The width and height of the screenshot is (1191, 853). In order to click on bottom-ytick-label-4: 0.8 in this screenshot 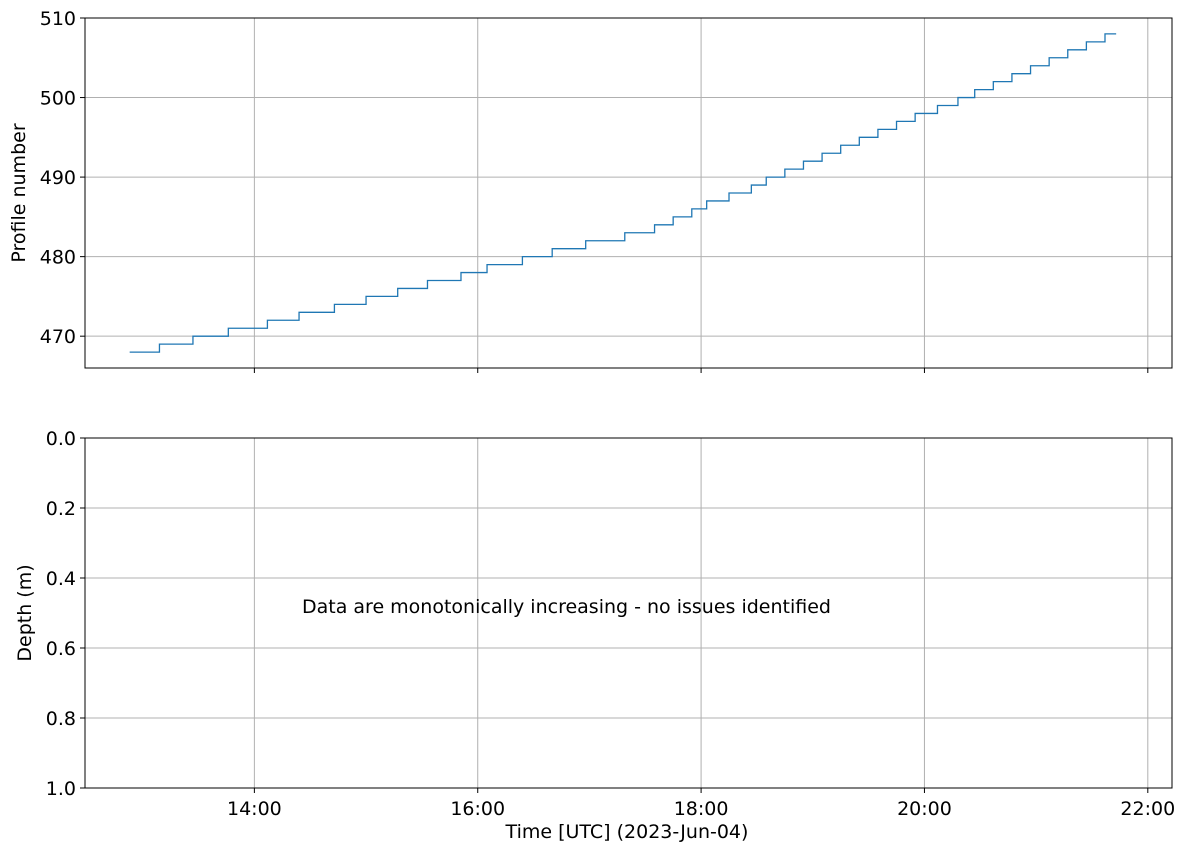, I will do `click(61, 719)`.